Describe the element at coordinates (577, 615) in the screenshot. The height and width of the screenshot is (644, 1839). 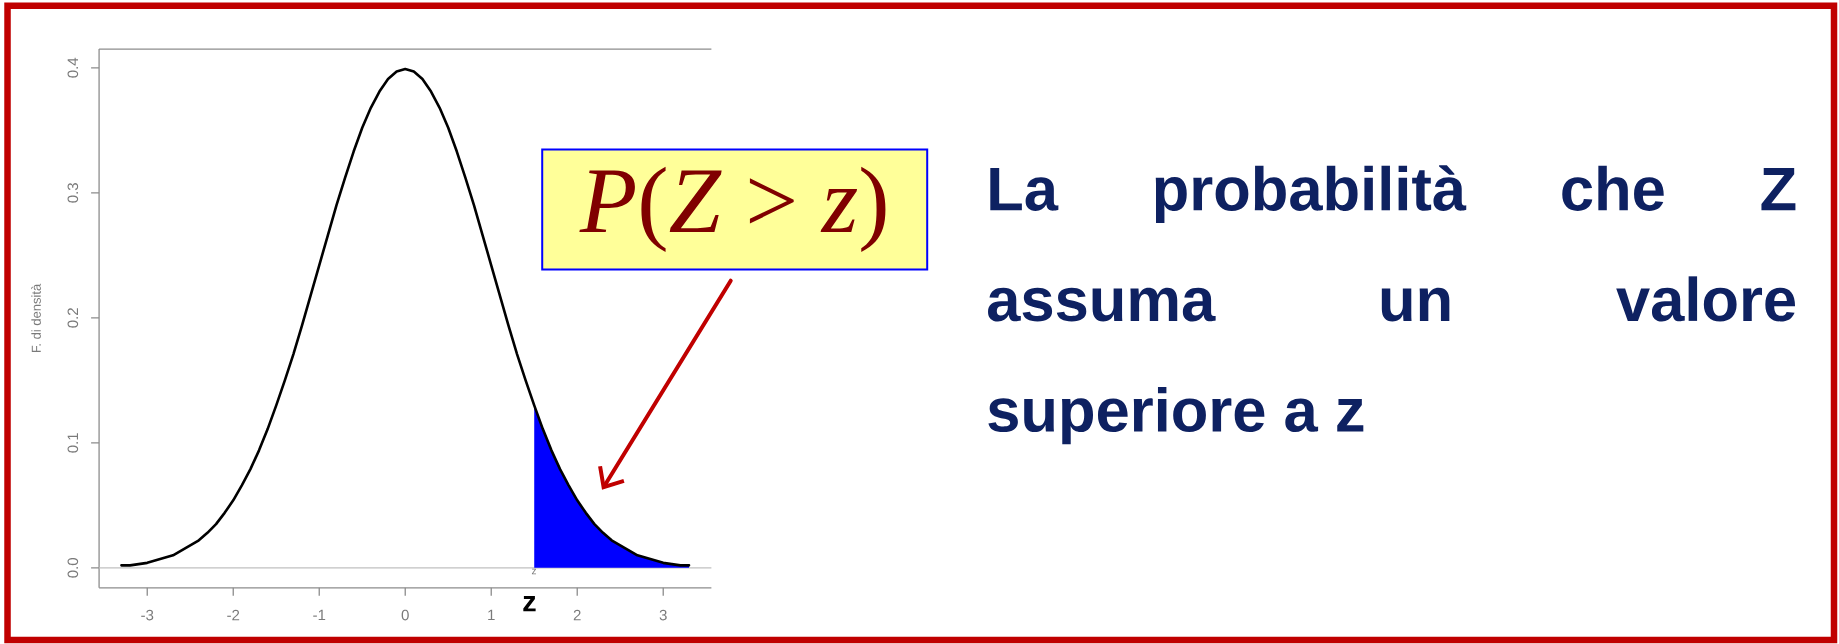
I see `x-tick-label: 2` at that location.